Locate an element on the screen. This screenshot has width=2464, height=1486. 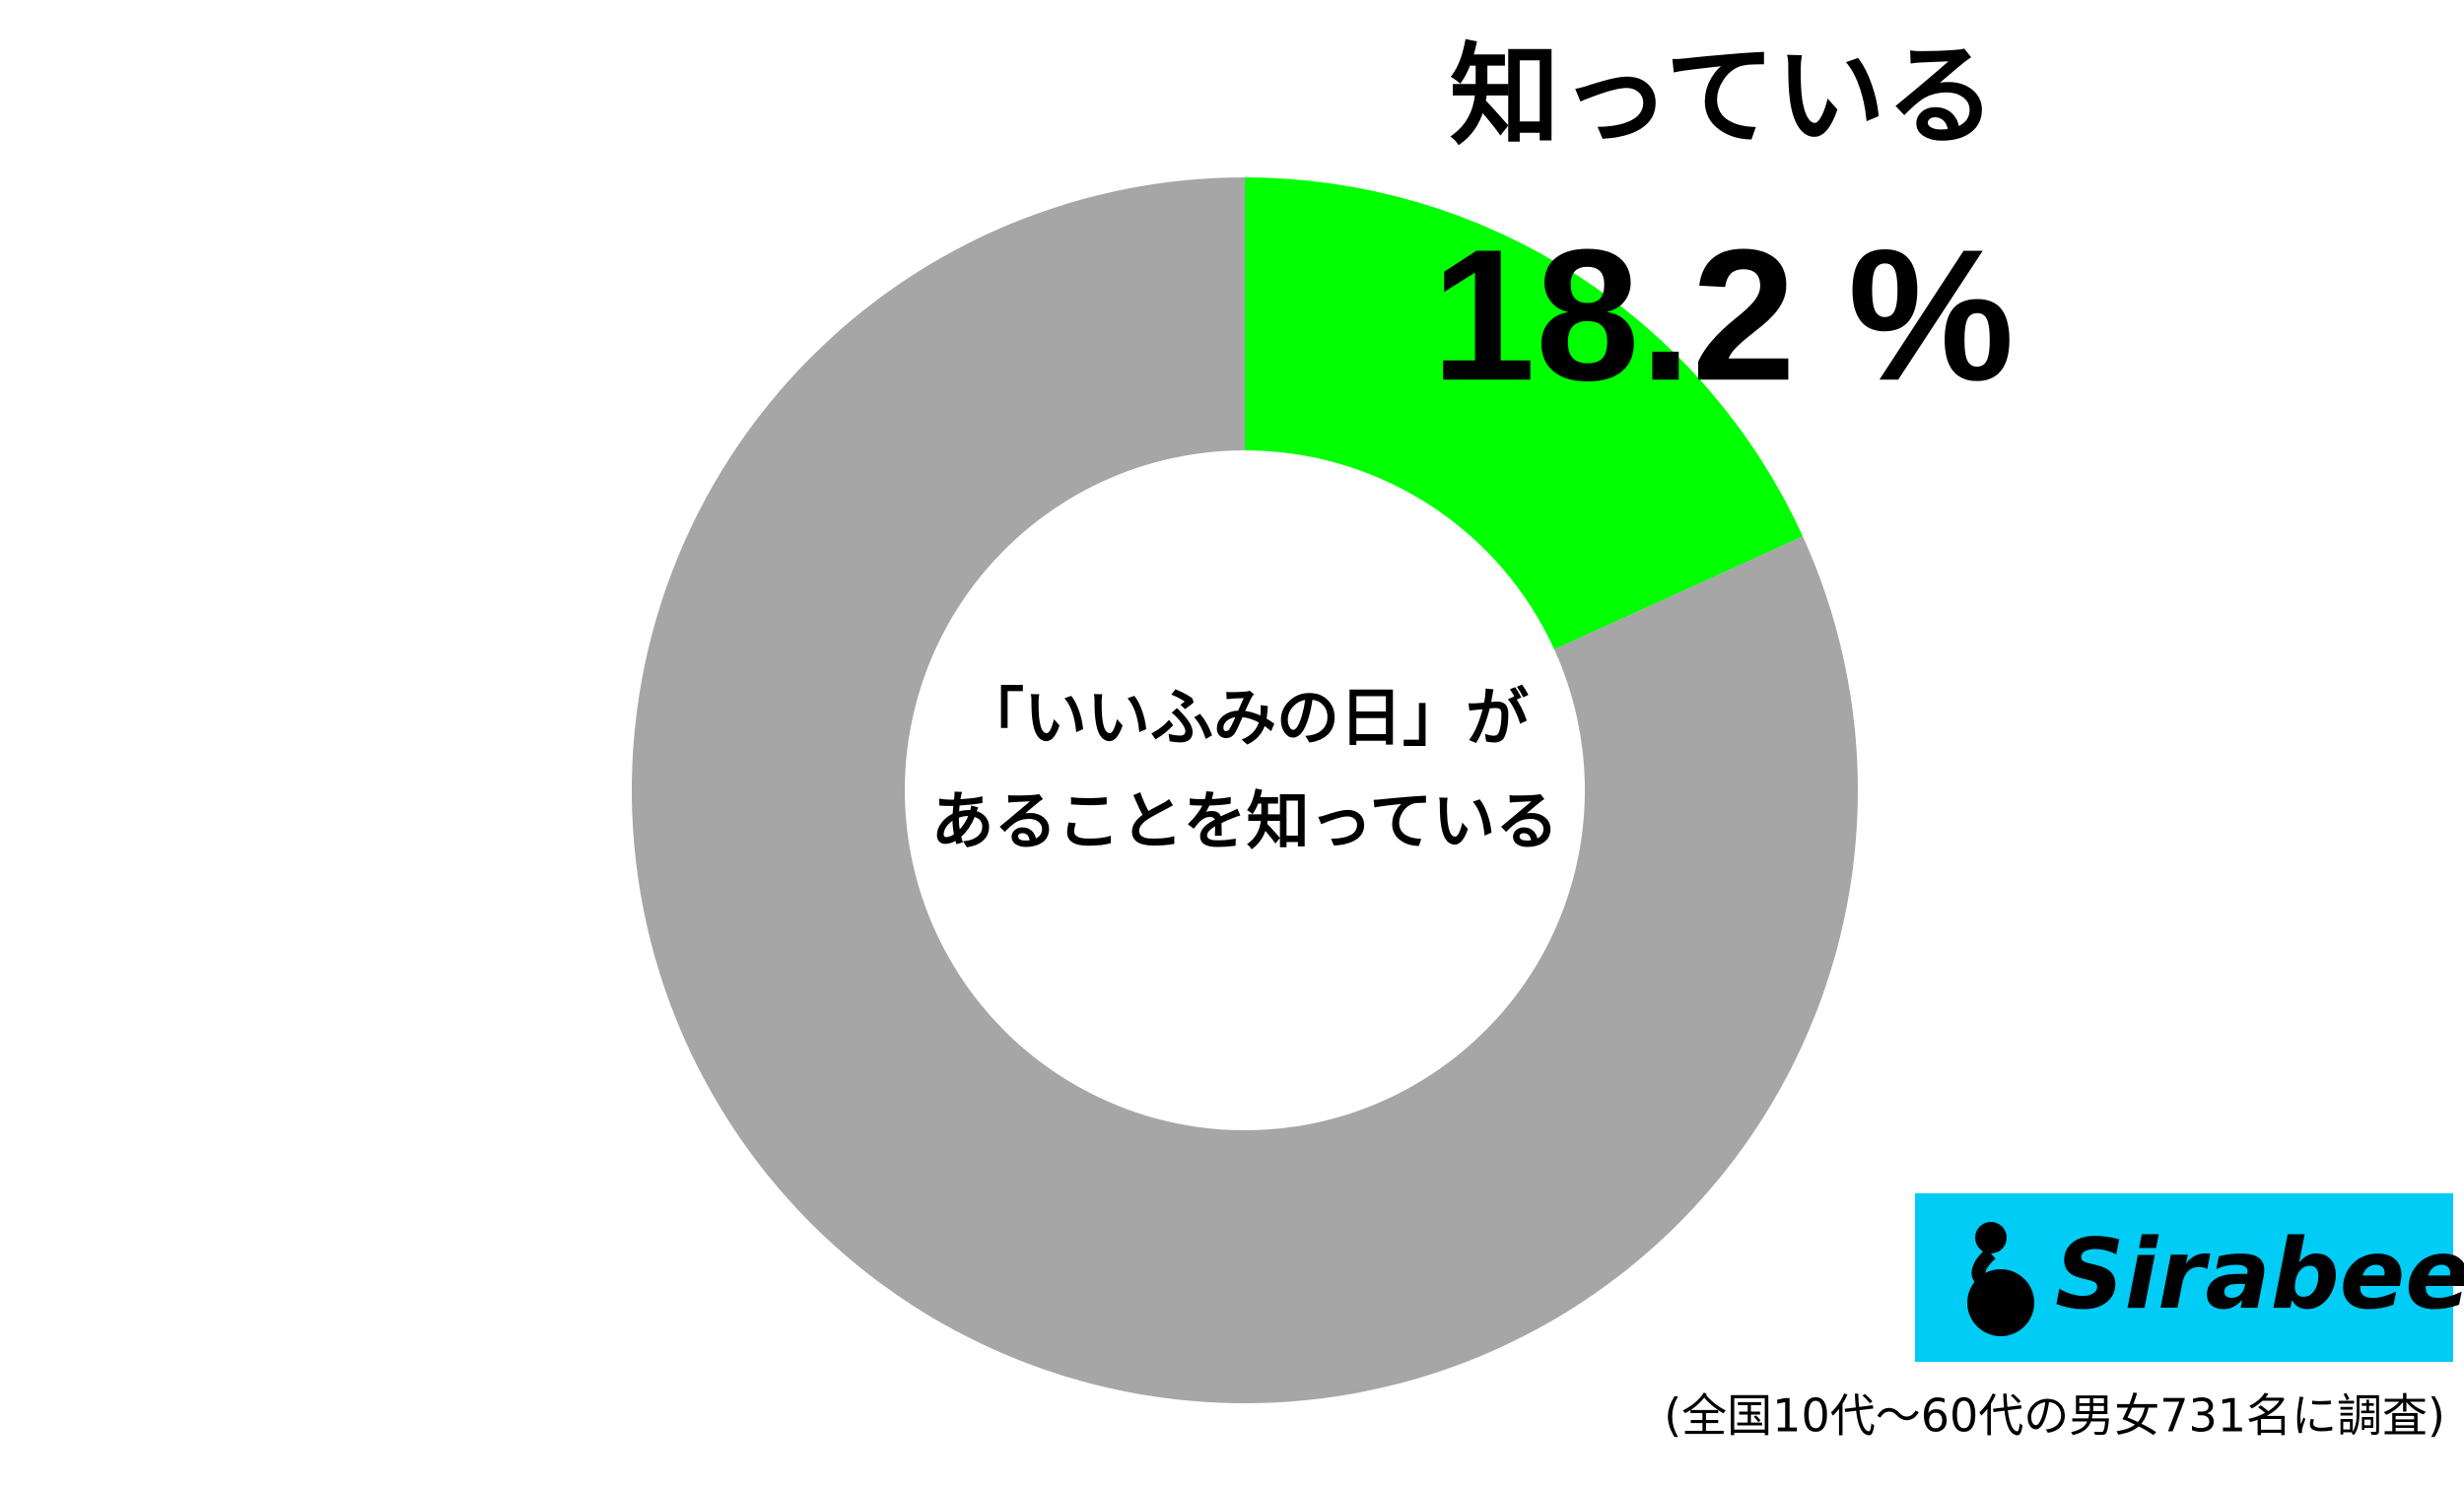
center-label: あることを知っている is located at coordinates (1245, 822).